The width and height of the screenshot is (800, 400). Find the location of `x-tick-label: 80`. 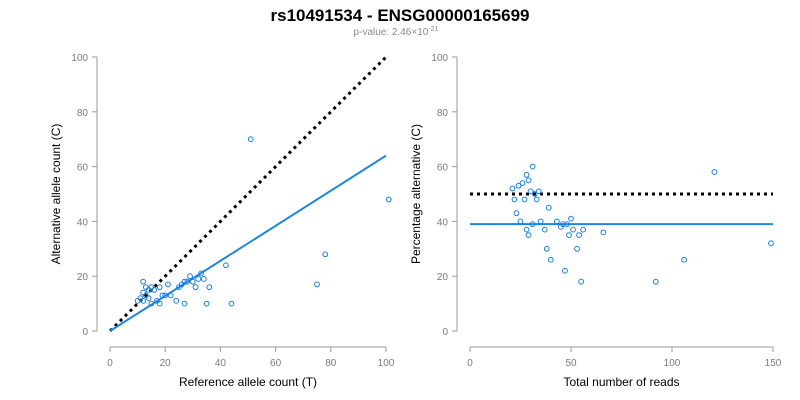

x-tick-label: 80 is located at coordinates (331, 363).